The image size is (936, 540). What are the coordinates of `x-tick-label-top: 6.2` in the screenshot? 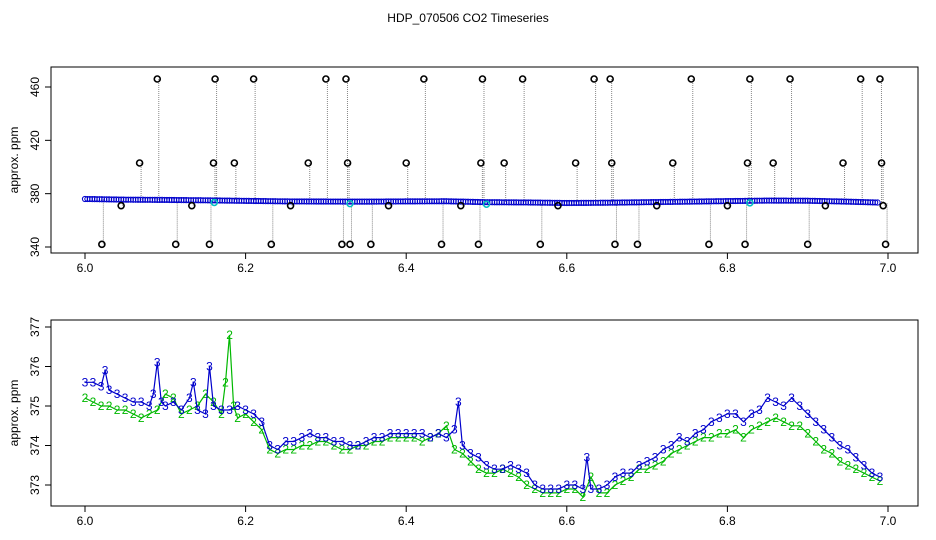 It's located at (245, 268).